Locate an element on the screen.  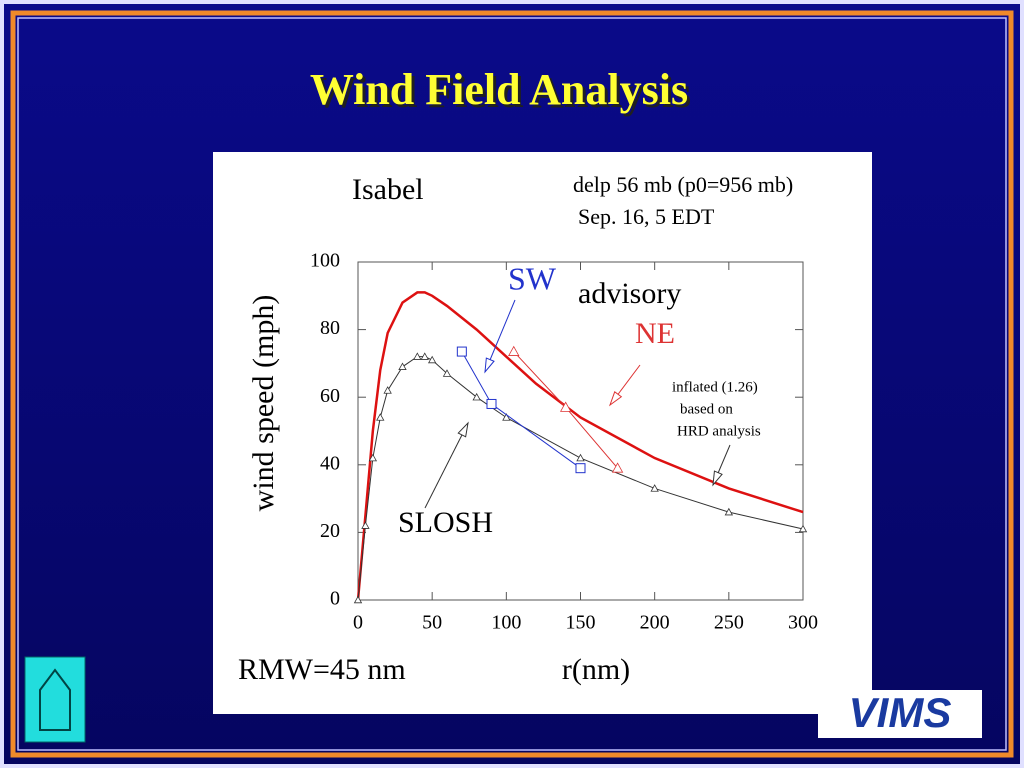
x-tick-label: 0 is located at coordinates (358, 623).